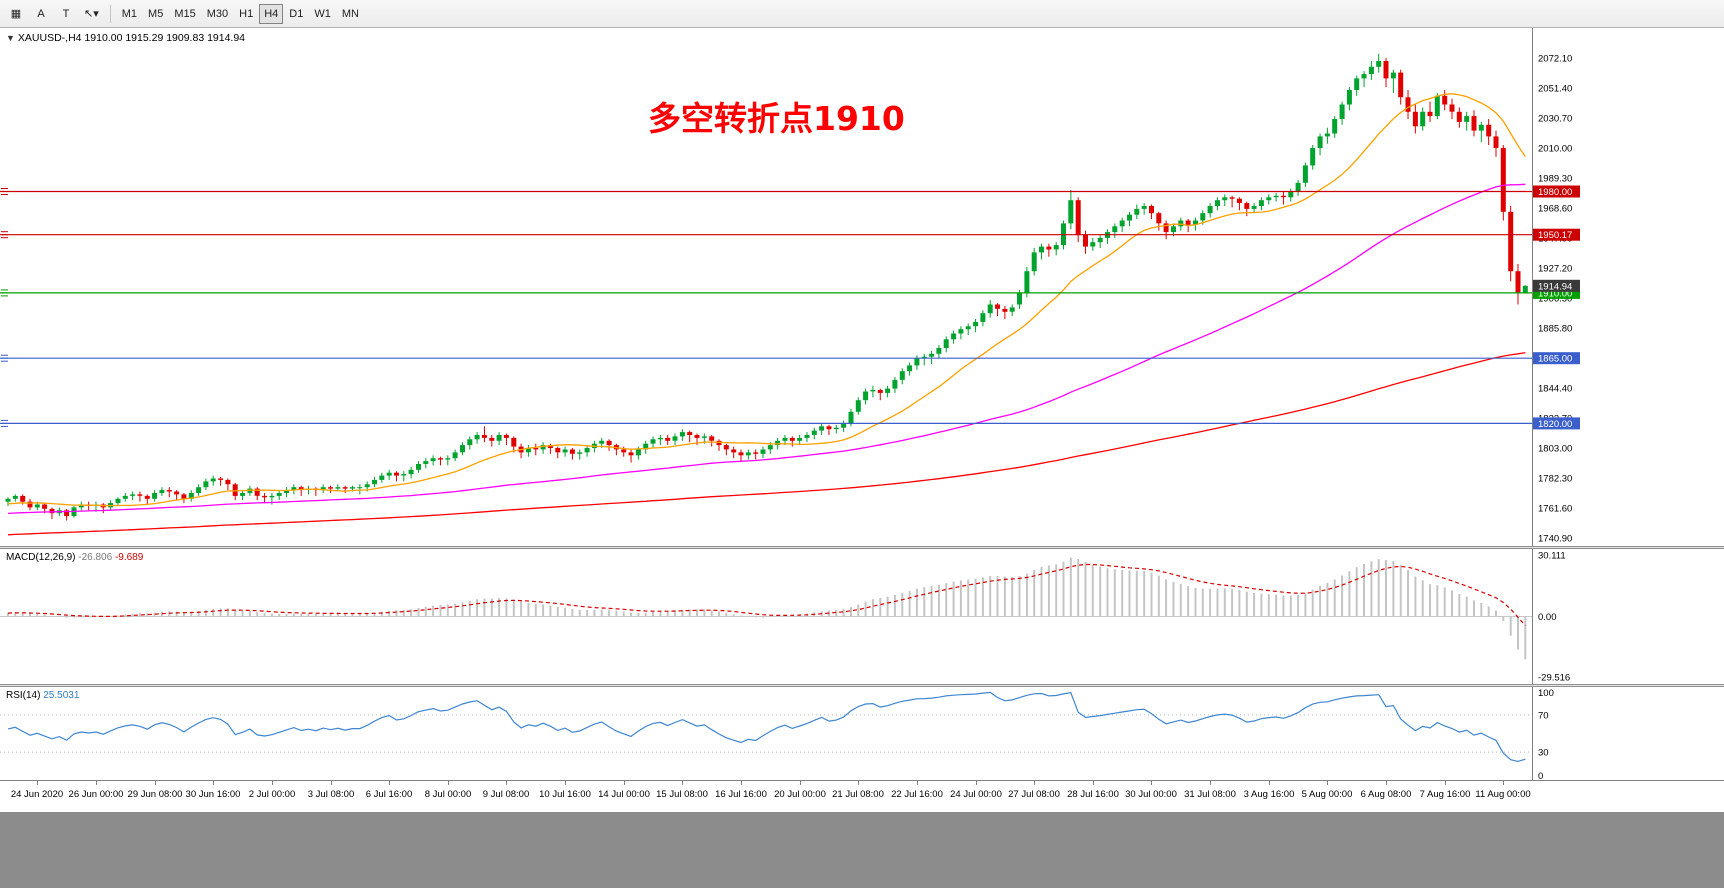 This screenshot has height=888, width=1724. I want to click on timeframe-button-h4: H4, so click(271, 13).